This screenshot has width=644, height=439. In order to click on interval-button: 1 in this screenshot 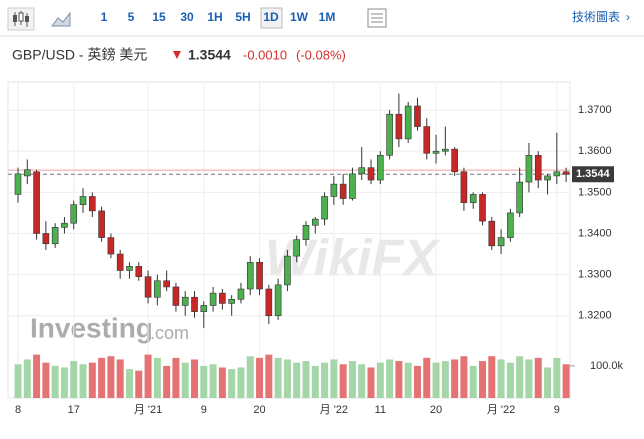, I will do `click(104, 17)`.